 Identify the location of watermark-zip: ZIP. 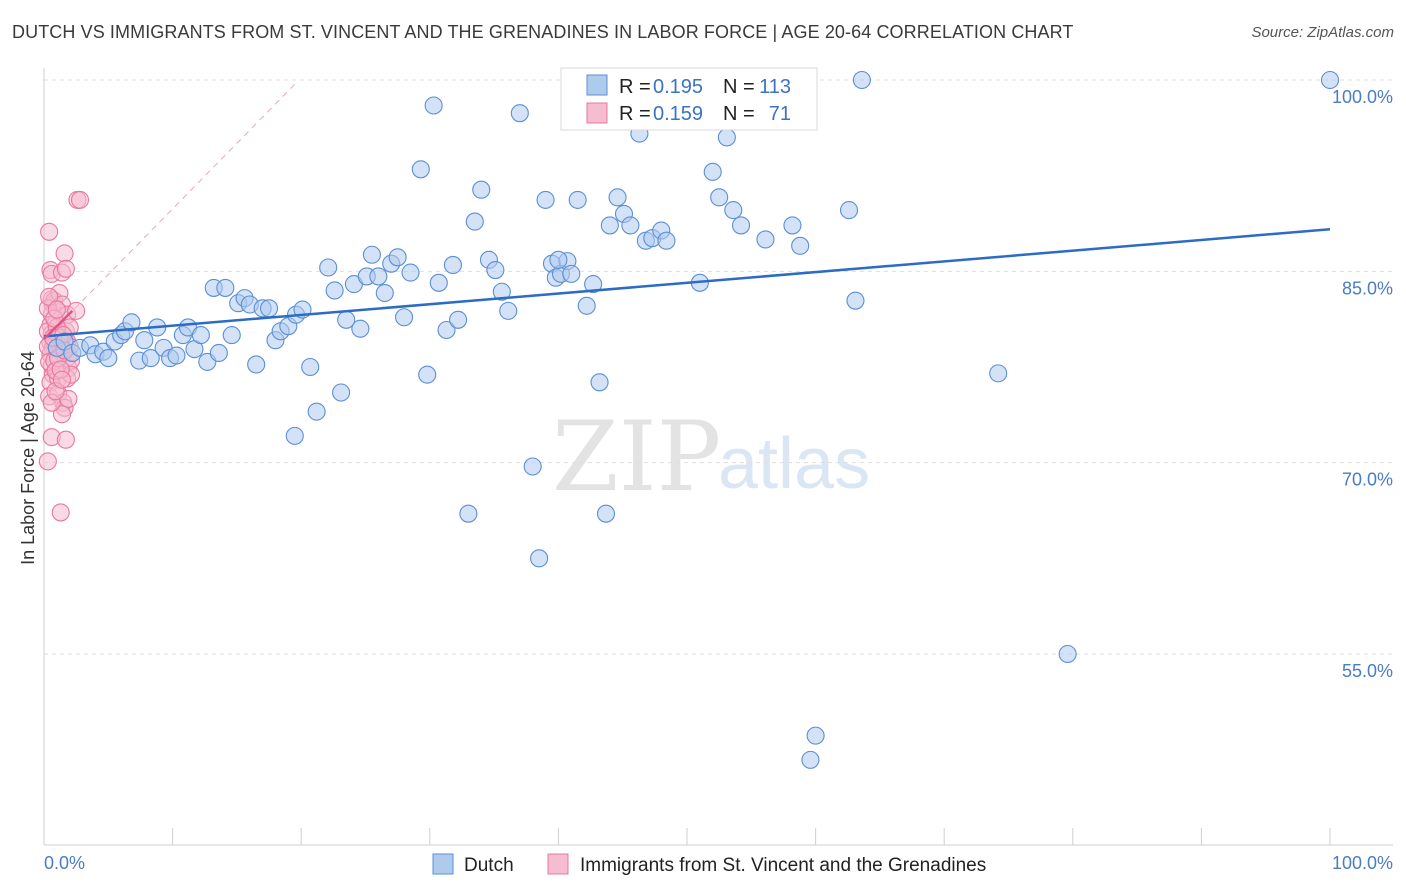
(636, 457).